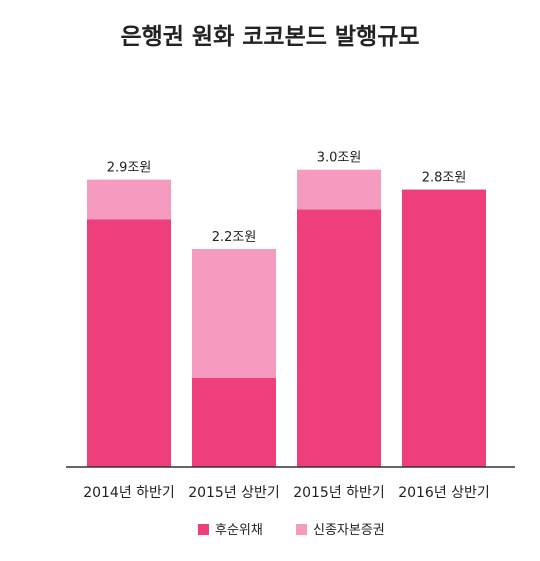 This screenshot has height=561, width=540. What do you see at coordinates (444, 178) in the screenshot?
I see `bar-total-label-4: 2.8조원` at bounding box center [444, 178].